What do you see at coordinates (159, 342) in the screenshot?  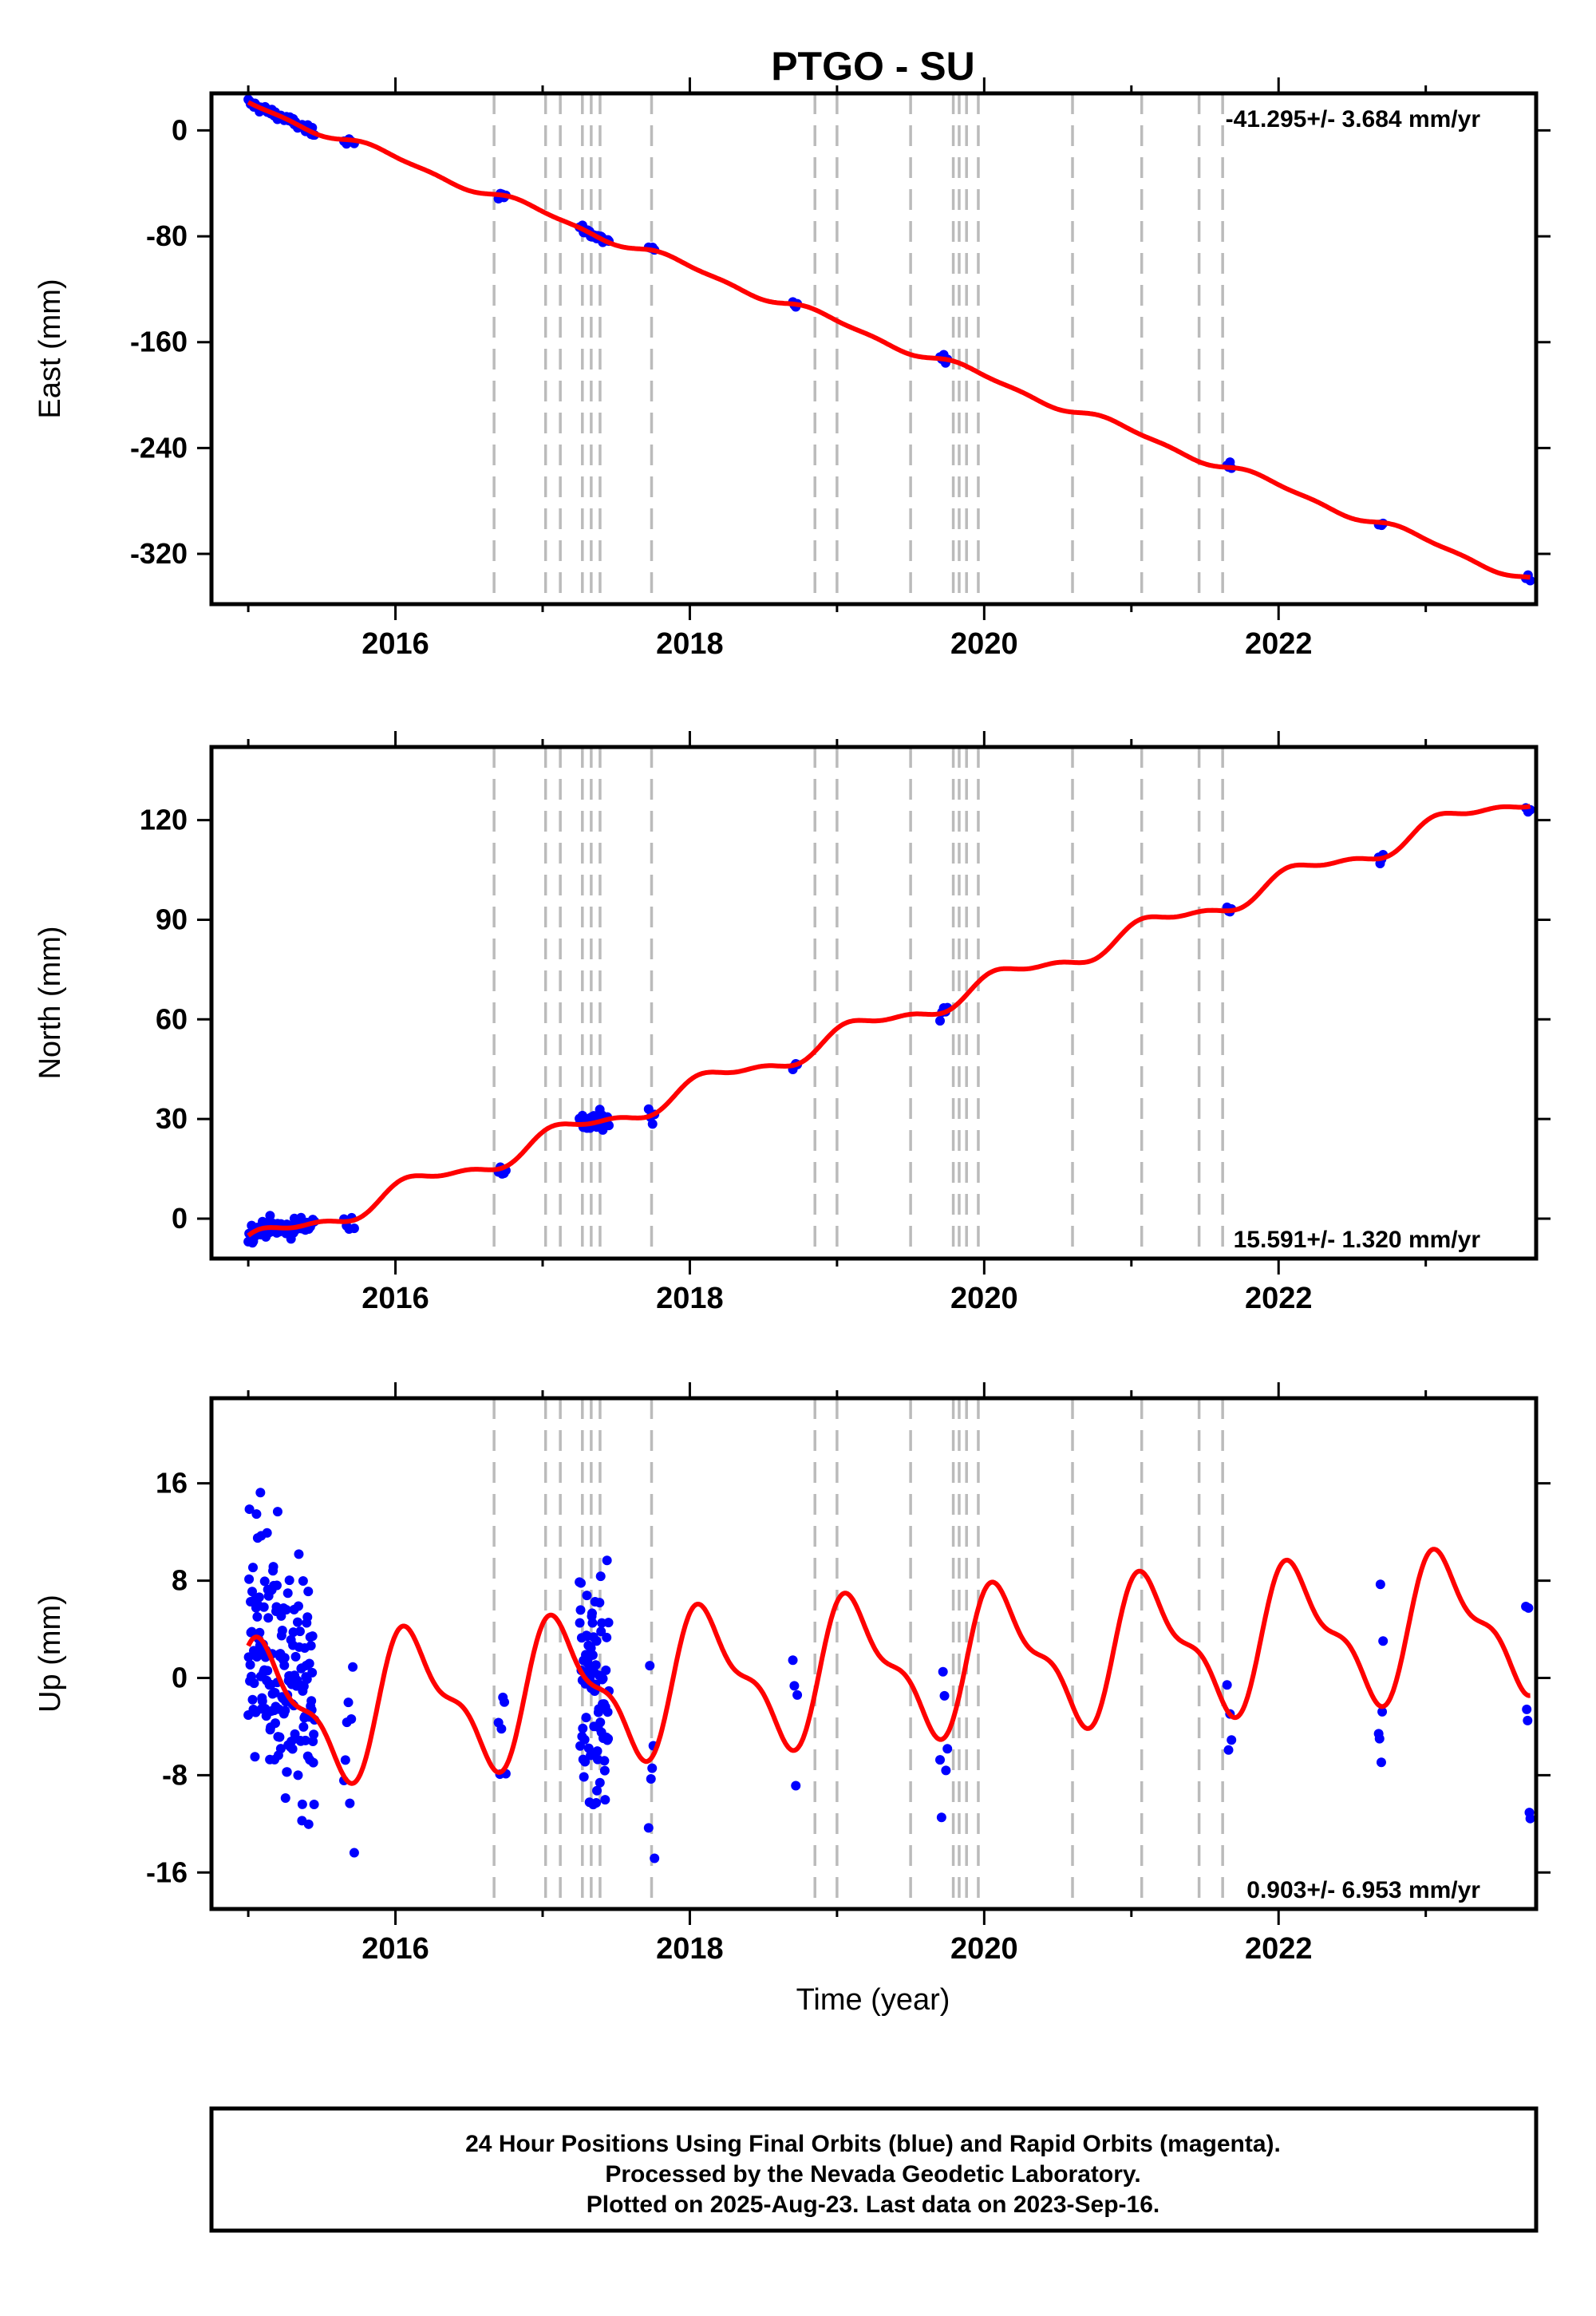 I see `y-tick-label: -160` at bounding box center [159, 342].